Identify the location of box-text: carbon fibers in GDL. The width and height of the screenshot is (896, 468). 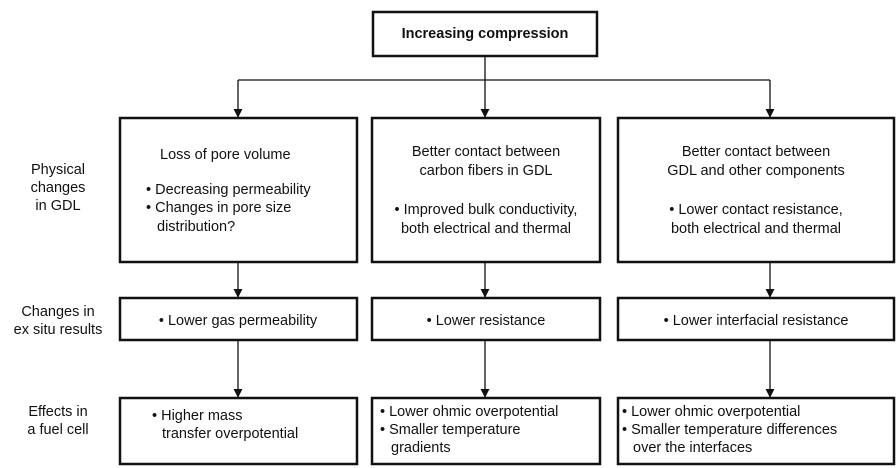
(486, 171).